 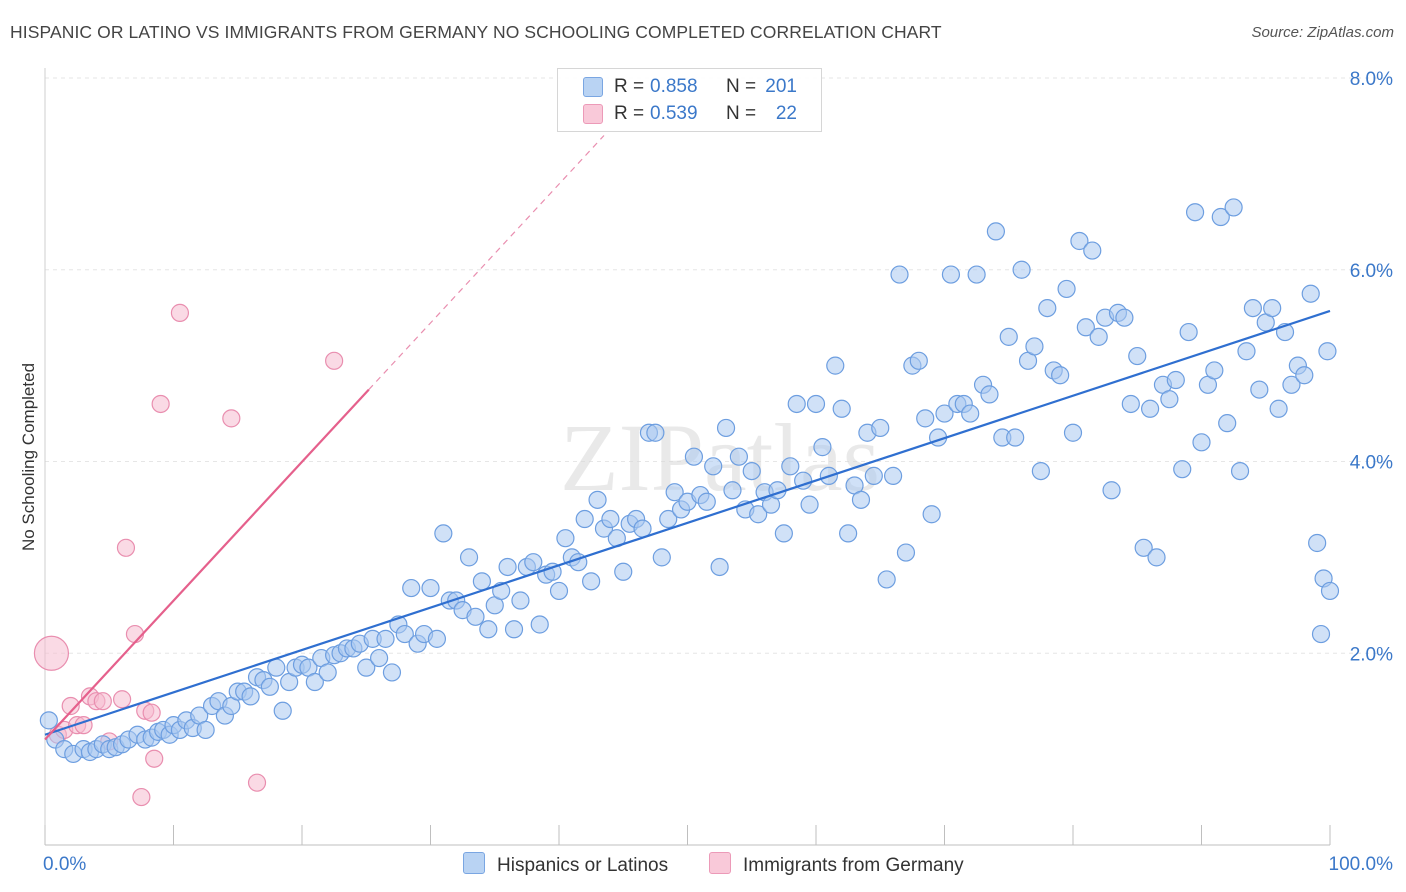 What do you see at coordinates (474, 863) in the screenshot?
I see `bottom-legend-swatch-blue` at bounding box center [474, 863].